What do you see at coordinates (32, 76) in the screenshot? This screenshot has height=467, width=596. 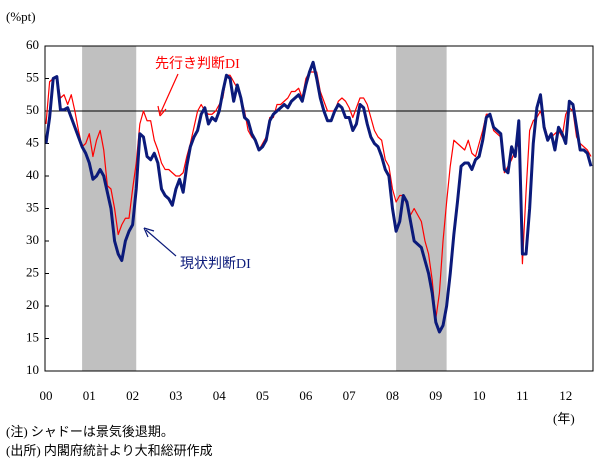 I see `y-tick-label: 55` at bounding box center [32, 76].